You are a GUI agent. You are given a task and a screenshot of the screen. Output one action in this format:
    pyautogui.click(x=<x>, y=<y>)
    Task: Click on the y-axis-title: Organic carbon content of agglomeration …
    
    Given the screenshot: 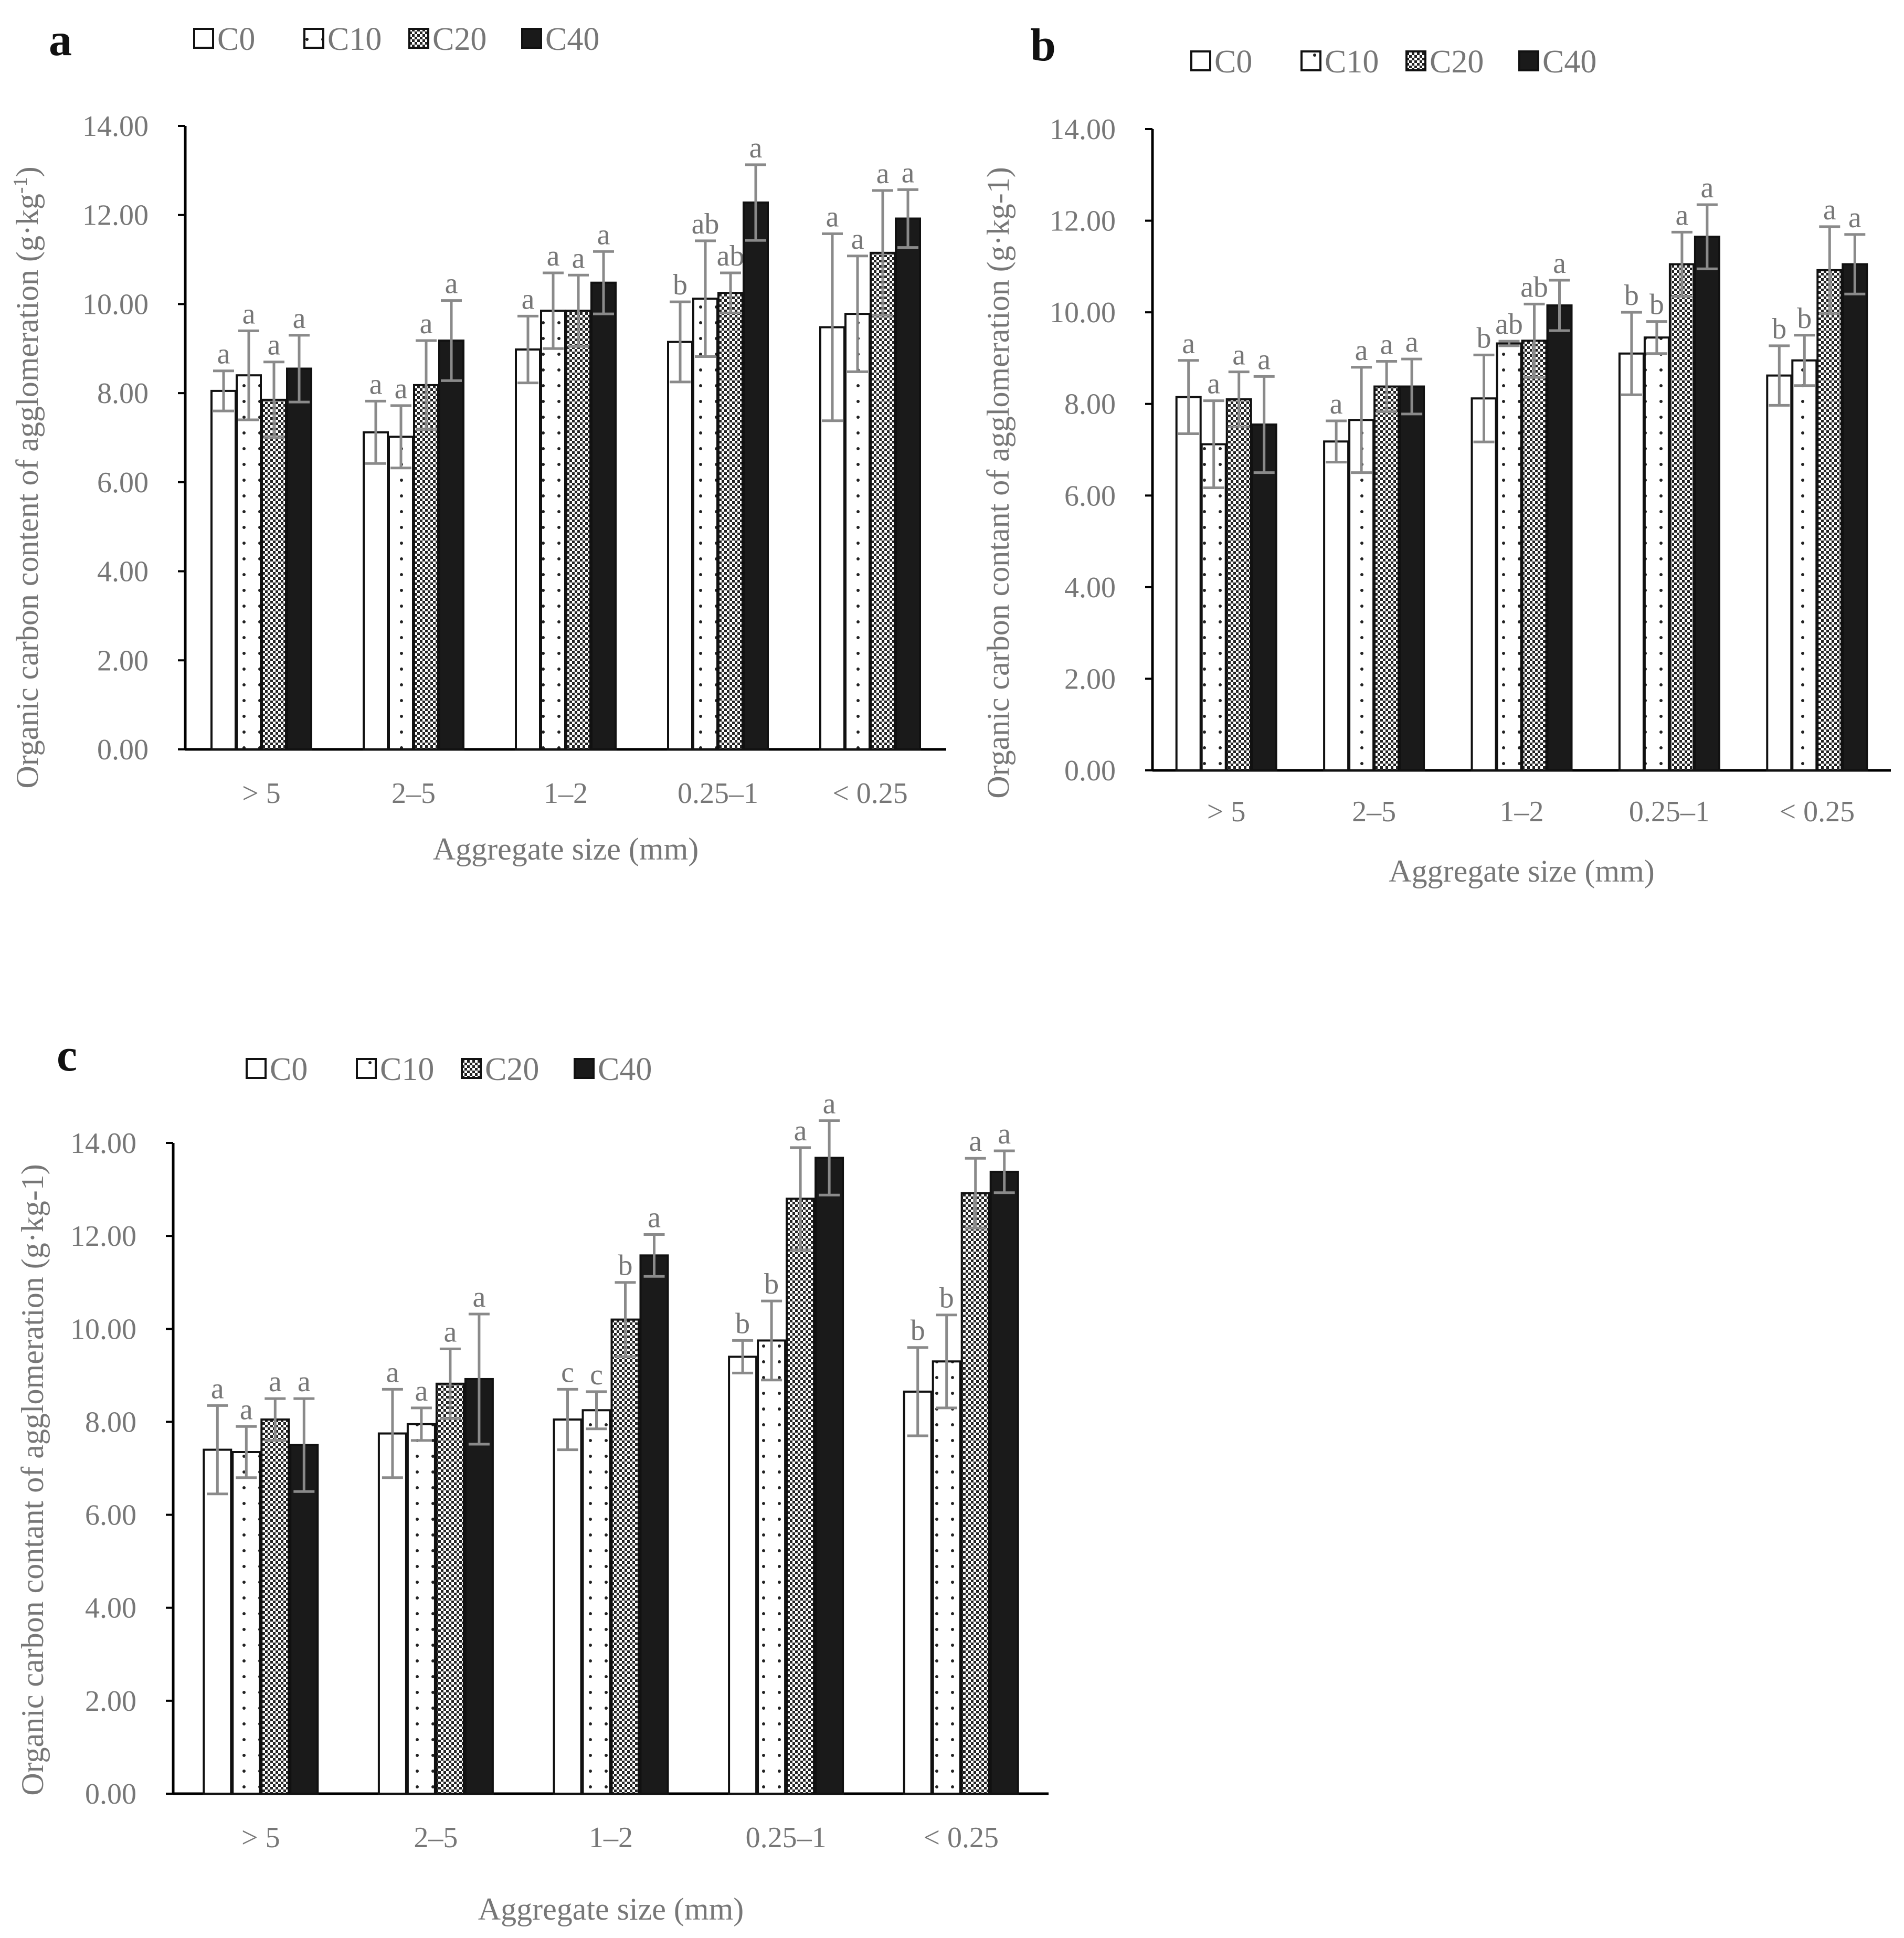 What is the action you would take?
    pyautogui.click(x=27, y=477)
    